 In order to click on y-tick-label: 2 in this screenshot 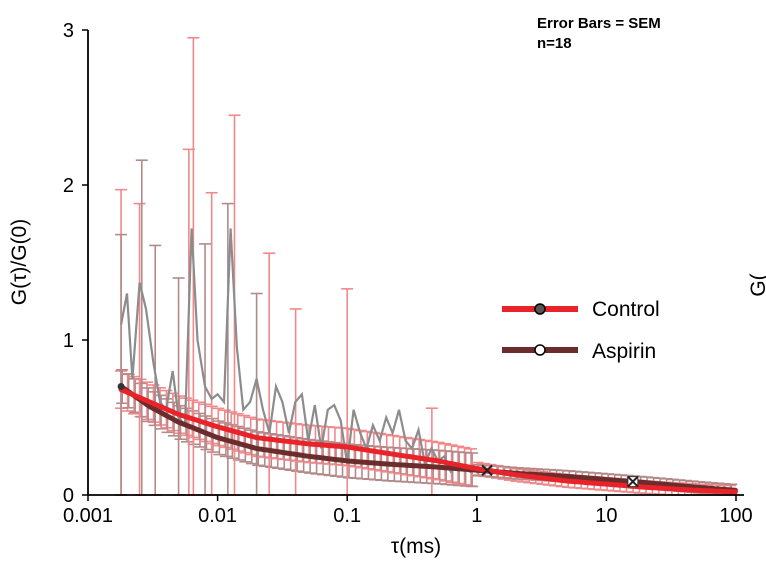, I will do `click(68, 186)`.